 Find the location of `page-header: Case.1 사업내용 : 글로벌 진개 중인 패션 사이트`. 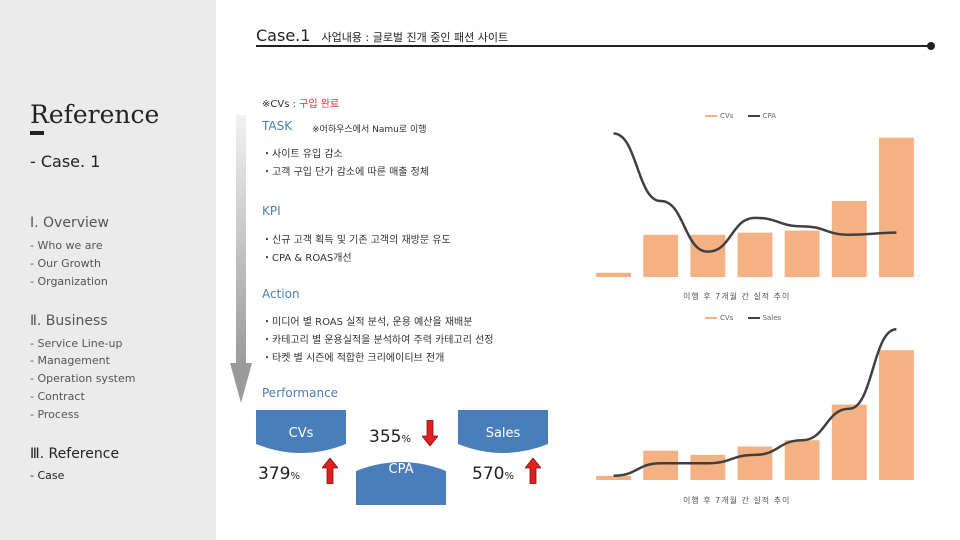

page-header: Case.1 사업내용 : 글로벌 진개 중인 패션 사이트 is located at coordinates (382, 35).